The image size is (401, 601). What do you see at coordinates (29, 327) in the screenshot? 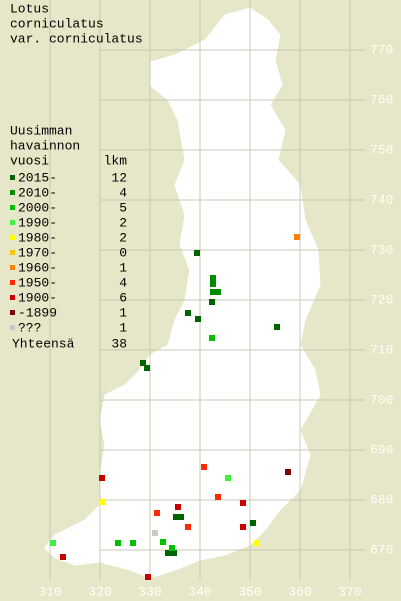
I see `legend-label: ???` at bounding box center [29, 327].